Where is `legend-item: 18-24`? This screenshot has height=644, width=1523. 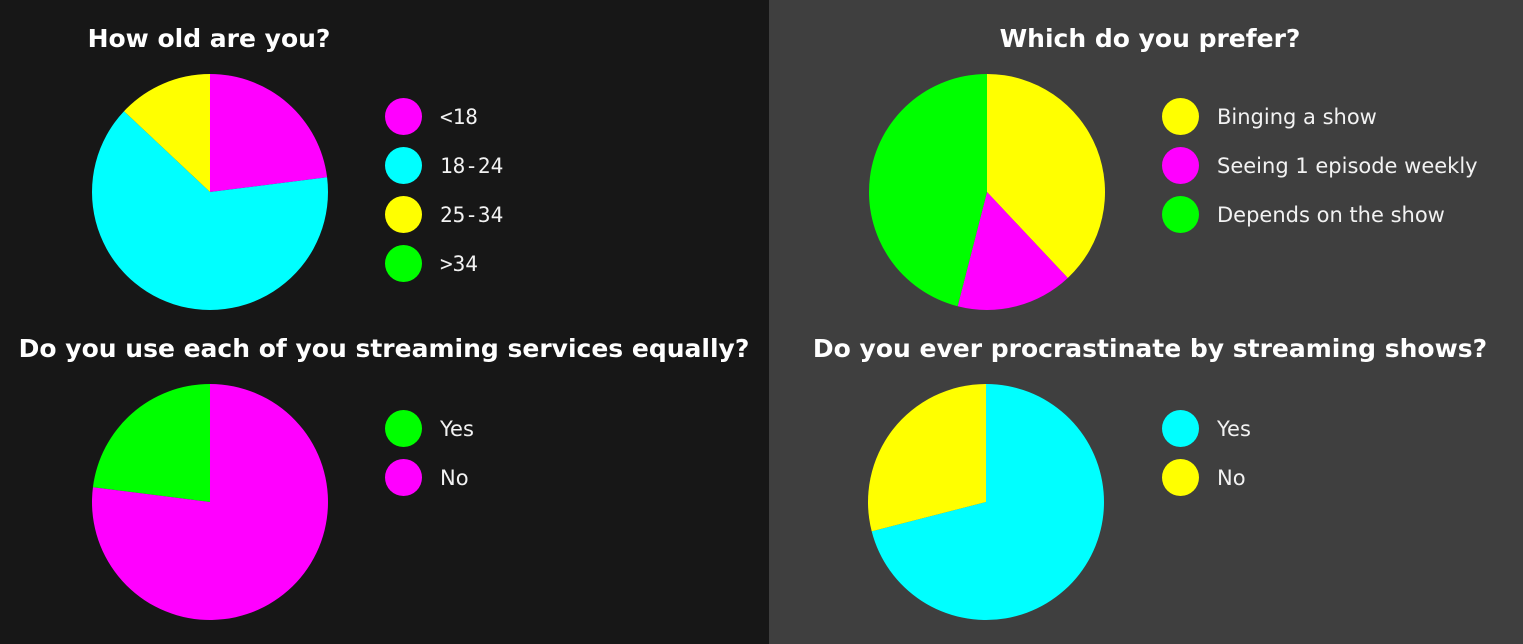
legend-item: 18-24 is located at coordinates (444, 165).